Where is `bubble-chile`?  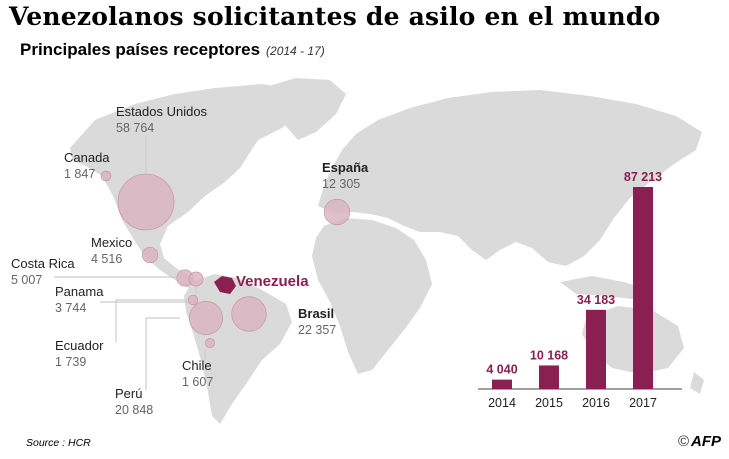 bubble-chile is located at coordinates (210, 343).